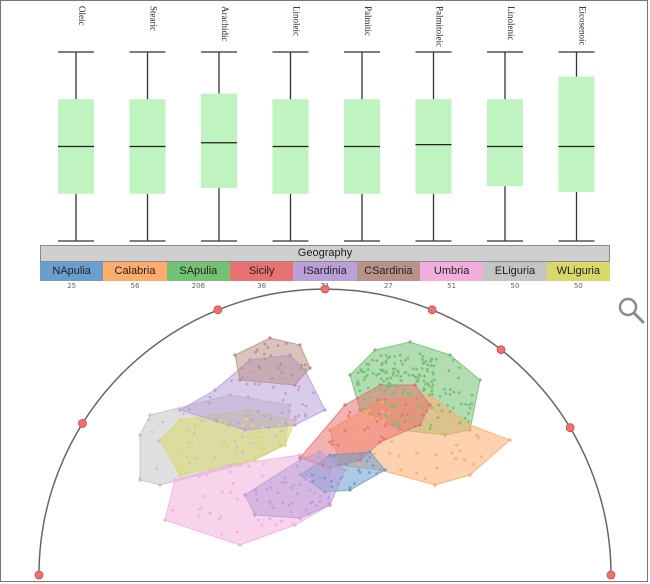 The image size is (650, 584). What do you see at coordinates (72, 271) in the screenshot?
I see `legend-napulia: NApulia` at bounding box center [72, 271].